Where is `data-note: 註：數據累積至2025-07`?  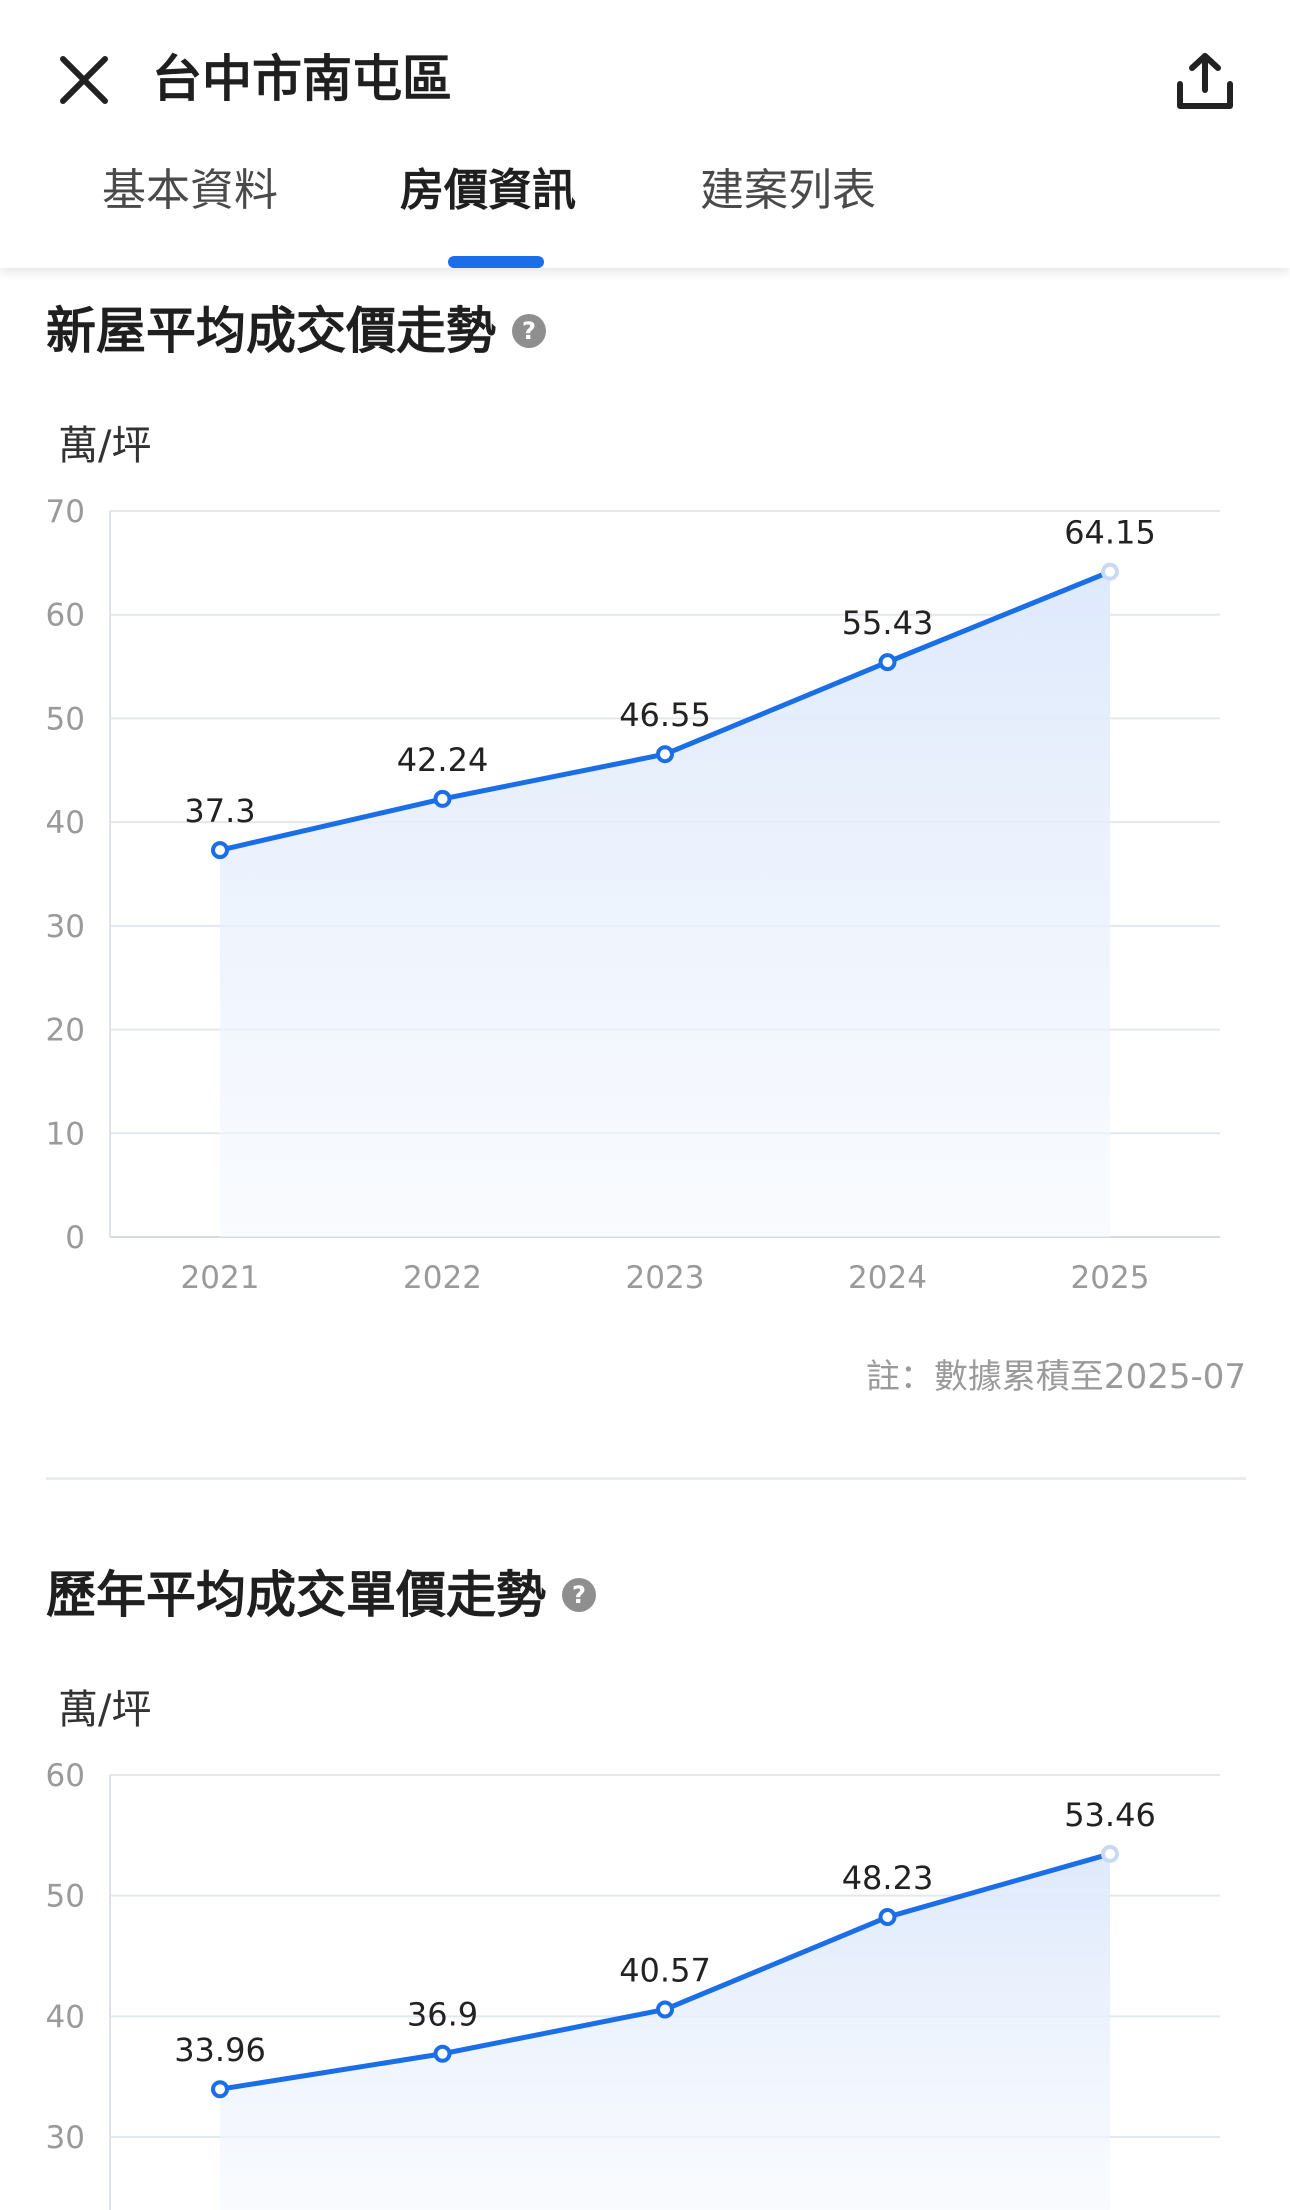 data-note: 註：數據累積至2025-07 is located at coordinates (1055, 1377).